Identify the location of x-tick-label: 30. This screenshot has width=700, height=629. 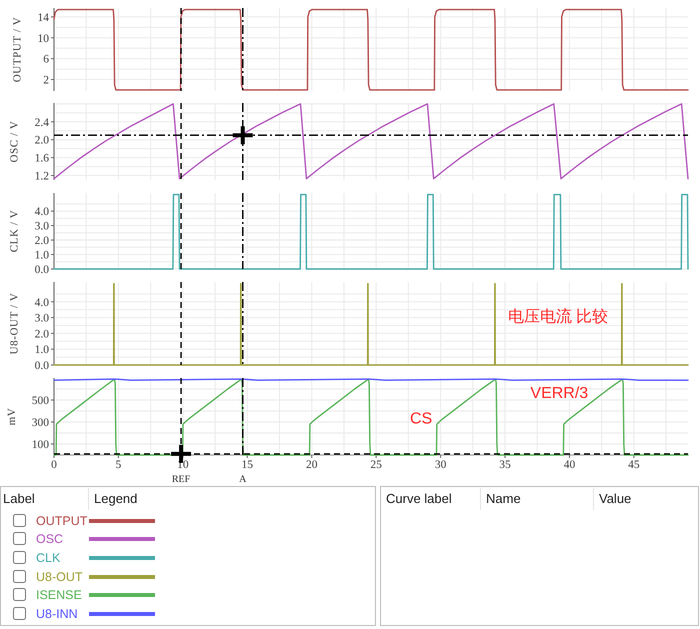
(440, 465).